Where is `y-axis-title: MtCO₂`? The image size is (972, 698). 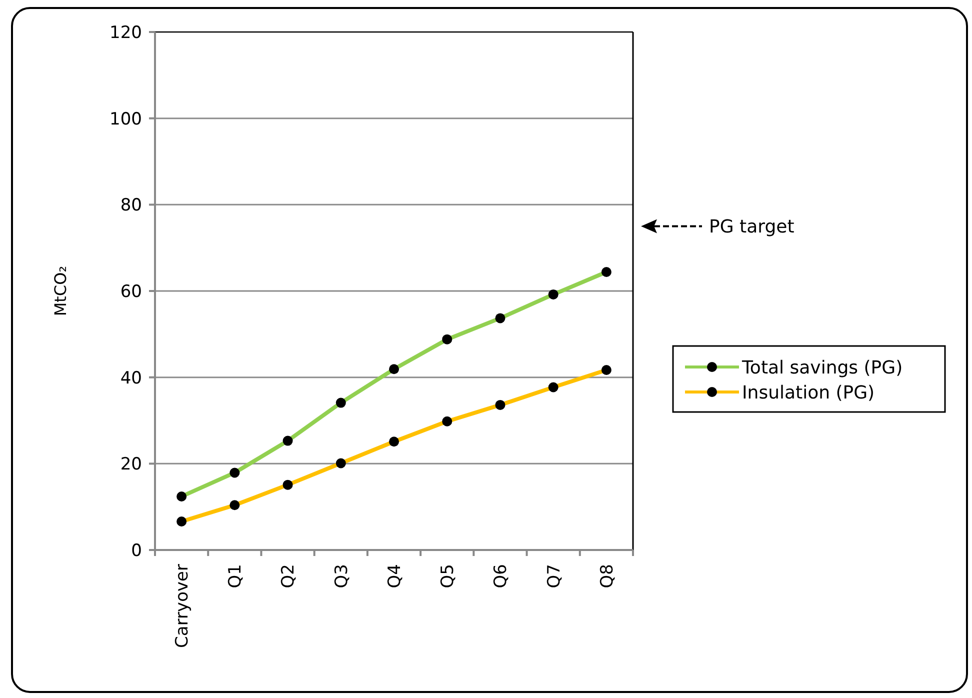 y-axis-title: MtCO₂ is located at coordinates (60, 291).